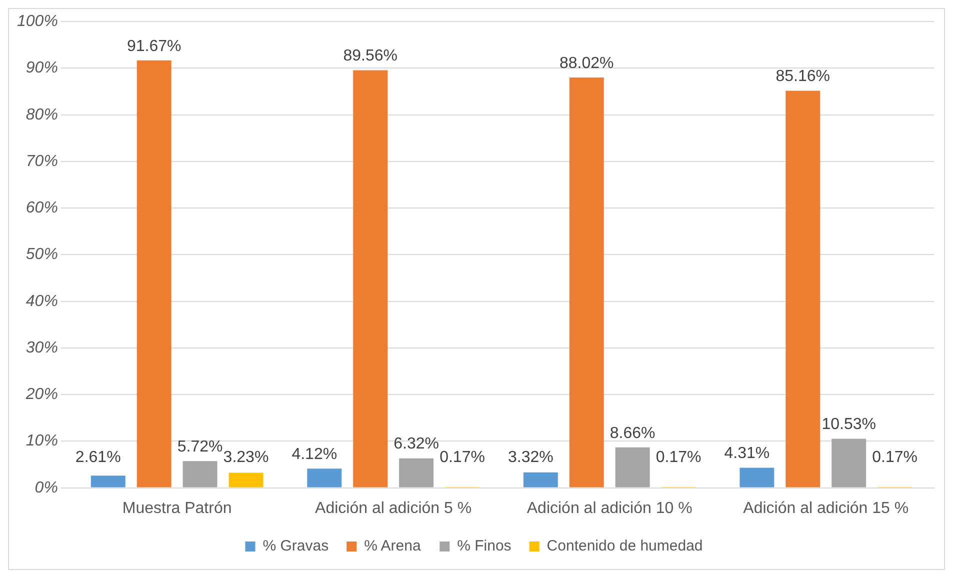  I want to click on y-tick-label: 0%, so click(46, 487).